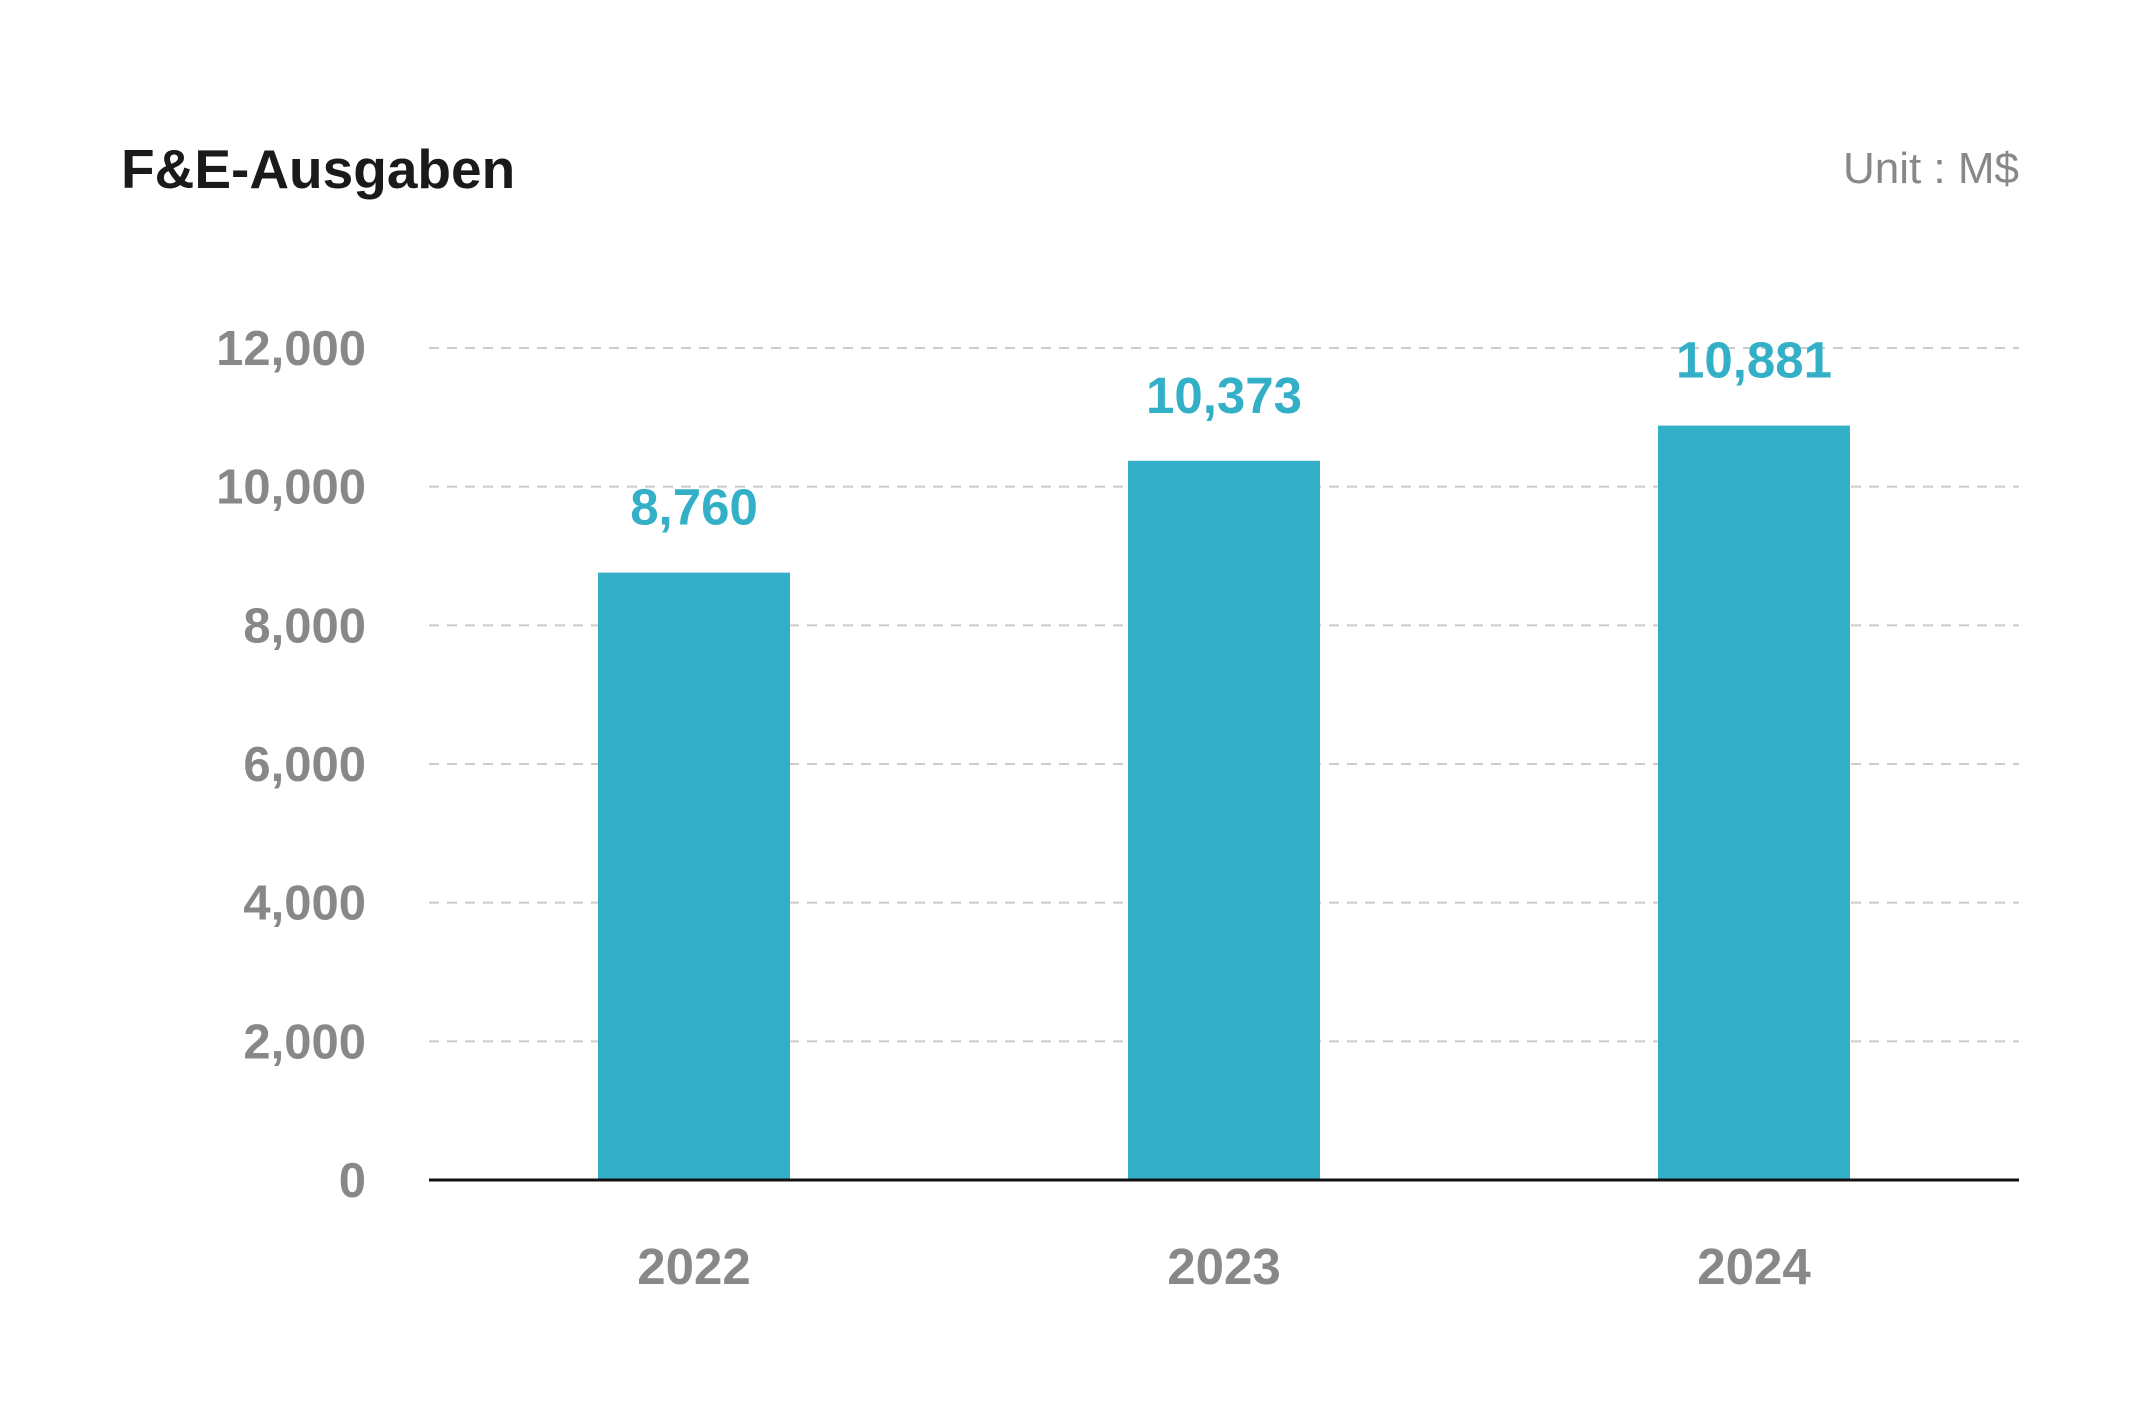 The width and height of the screenshot is (2130, 1422). I want to click on x-axis-ticks: 2022 2023 2024, so click(1224, 1266).